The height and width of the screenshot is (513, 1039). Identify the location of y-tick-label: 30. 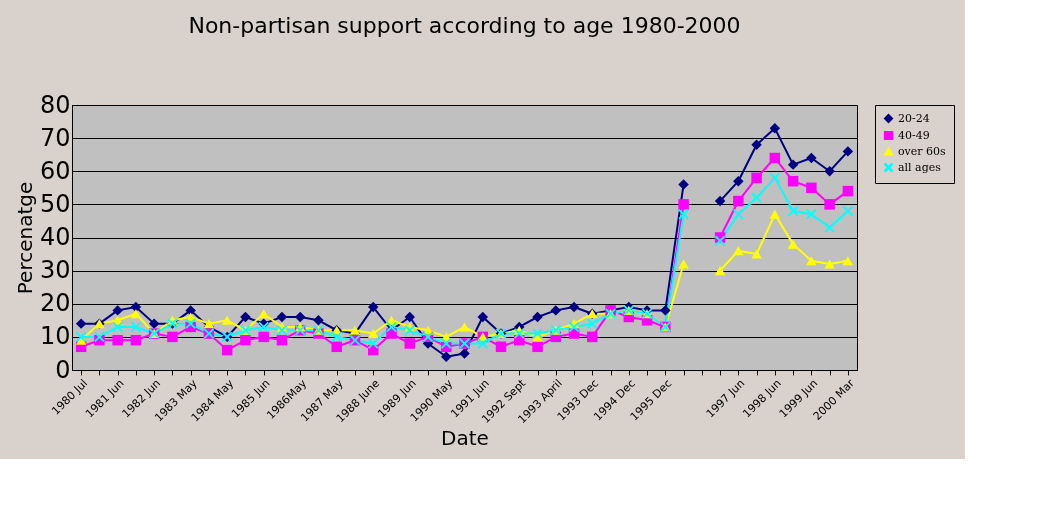
(55, 270).